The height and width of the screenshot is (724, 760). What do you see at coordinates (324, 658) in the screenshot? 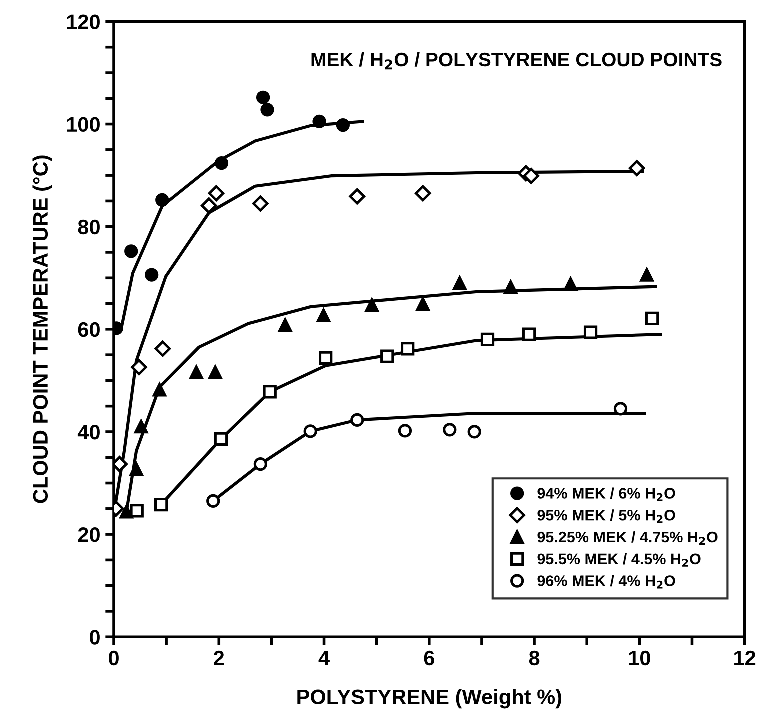
I see `x-tick-label: 4` at bounding box center [324, 658].